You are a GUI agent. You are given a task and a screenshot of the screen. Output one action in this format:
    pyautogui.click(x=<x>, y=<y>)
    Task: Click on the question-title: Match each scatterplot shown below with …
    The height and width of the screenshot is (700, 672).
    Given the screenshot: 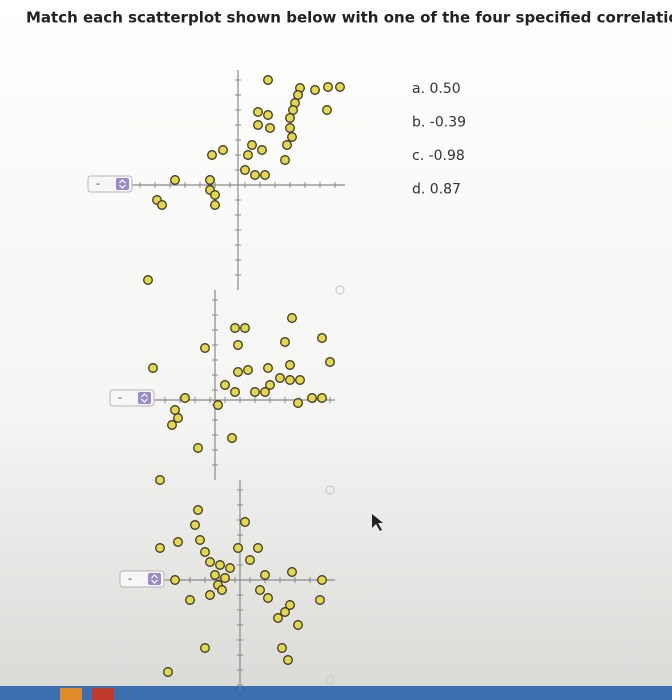 What is the action you would take?
    pyautogui.click(x=349, y=18)
    